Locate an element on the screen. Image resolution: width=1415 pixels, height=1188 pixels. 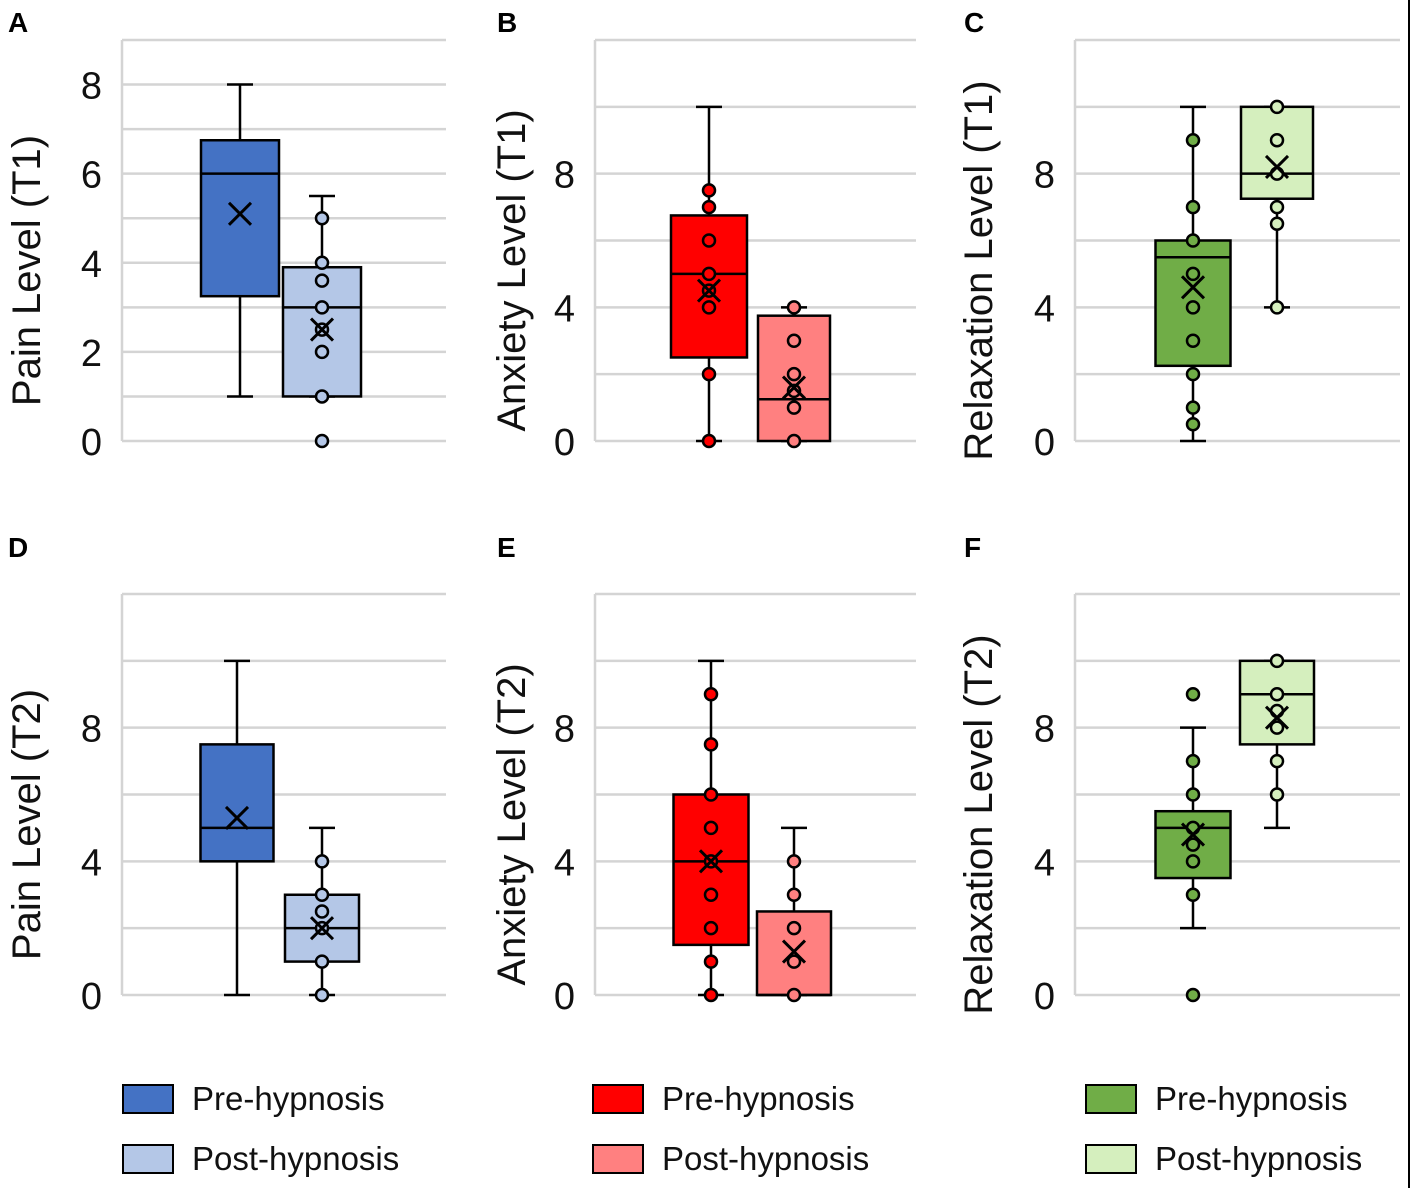
panel-b: 0 4 8 Anxiety Level (T1) B is located at coordinates (703, 235).